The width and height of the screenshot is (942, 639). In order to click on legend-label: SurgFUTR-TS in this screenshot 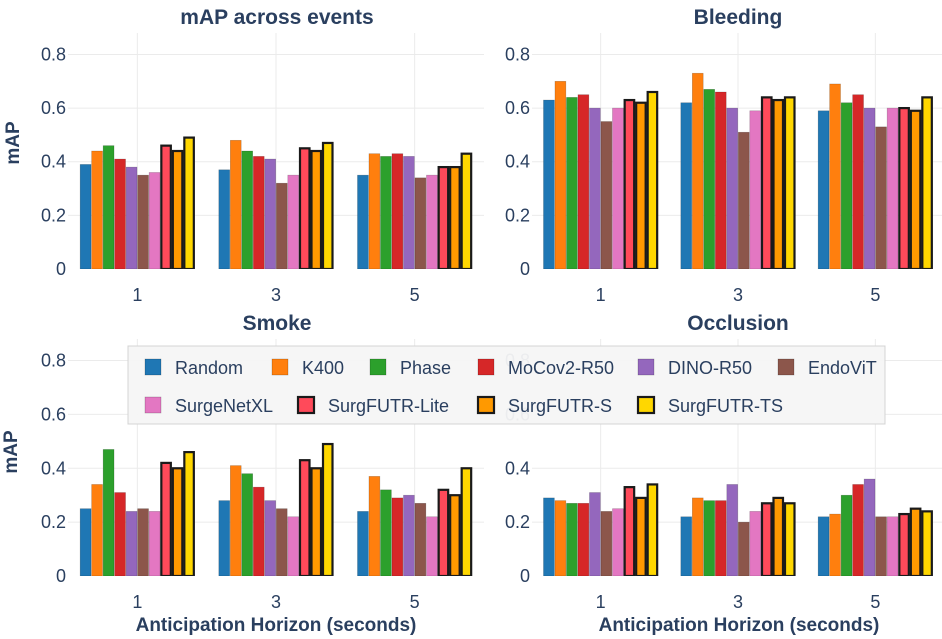, I will do `click(725, 406)`.